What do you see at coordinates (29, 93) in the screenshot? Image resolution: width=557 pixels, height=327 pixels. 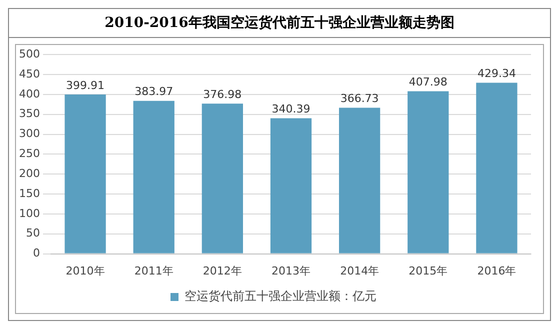 I see `y-tick-label: 400` at bounding box center [29, 93].